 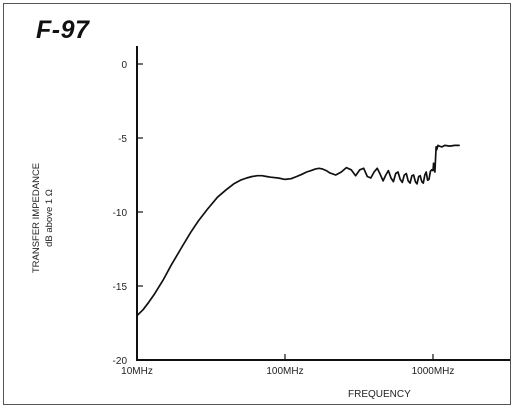 I want to click on y-tick-label: -5, so click(x=122, y=139).